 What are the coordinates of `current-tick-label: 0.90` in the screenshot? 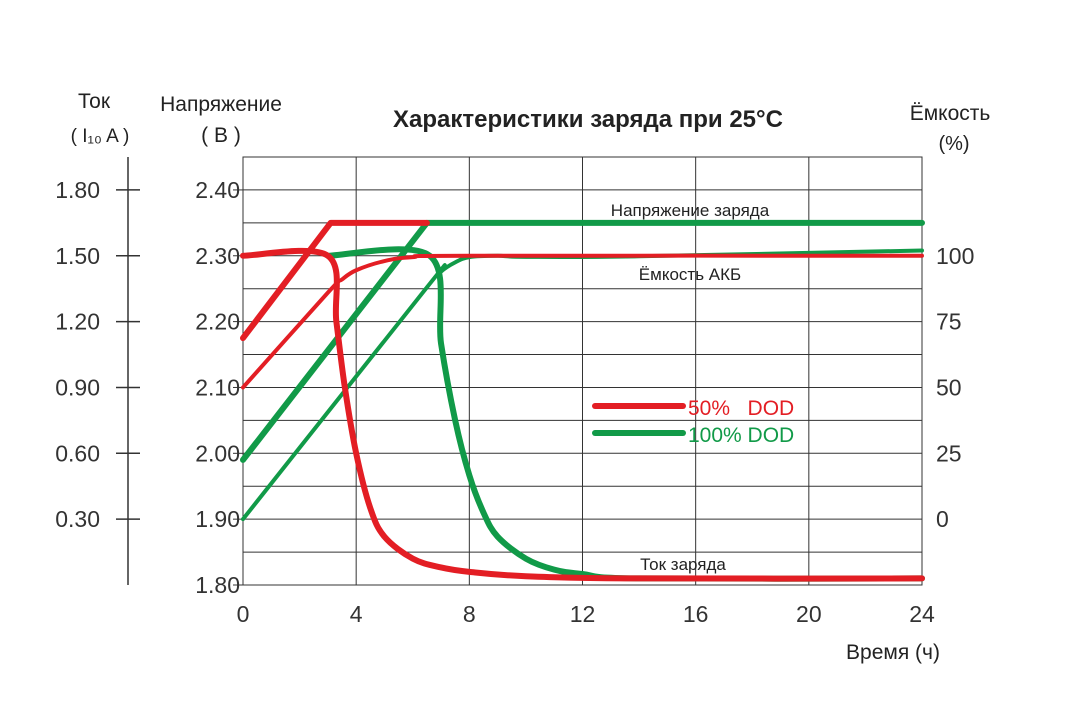 It's located at (77, 387).